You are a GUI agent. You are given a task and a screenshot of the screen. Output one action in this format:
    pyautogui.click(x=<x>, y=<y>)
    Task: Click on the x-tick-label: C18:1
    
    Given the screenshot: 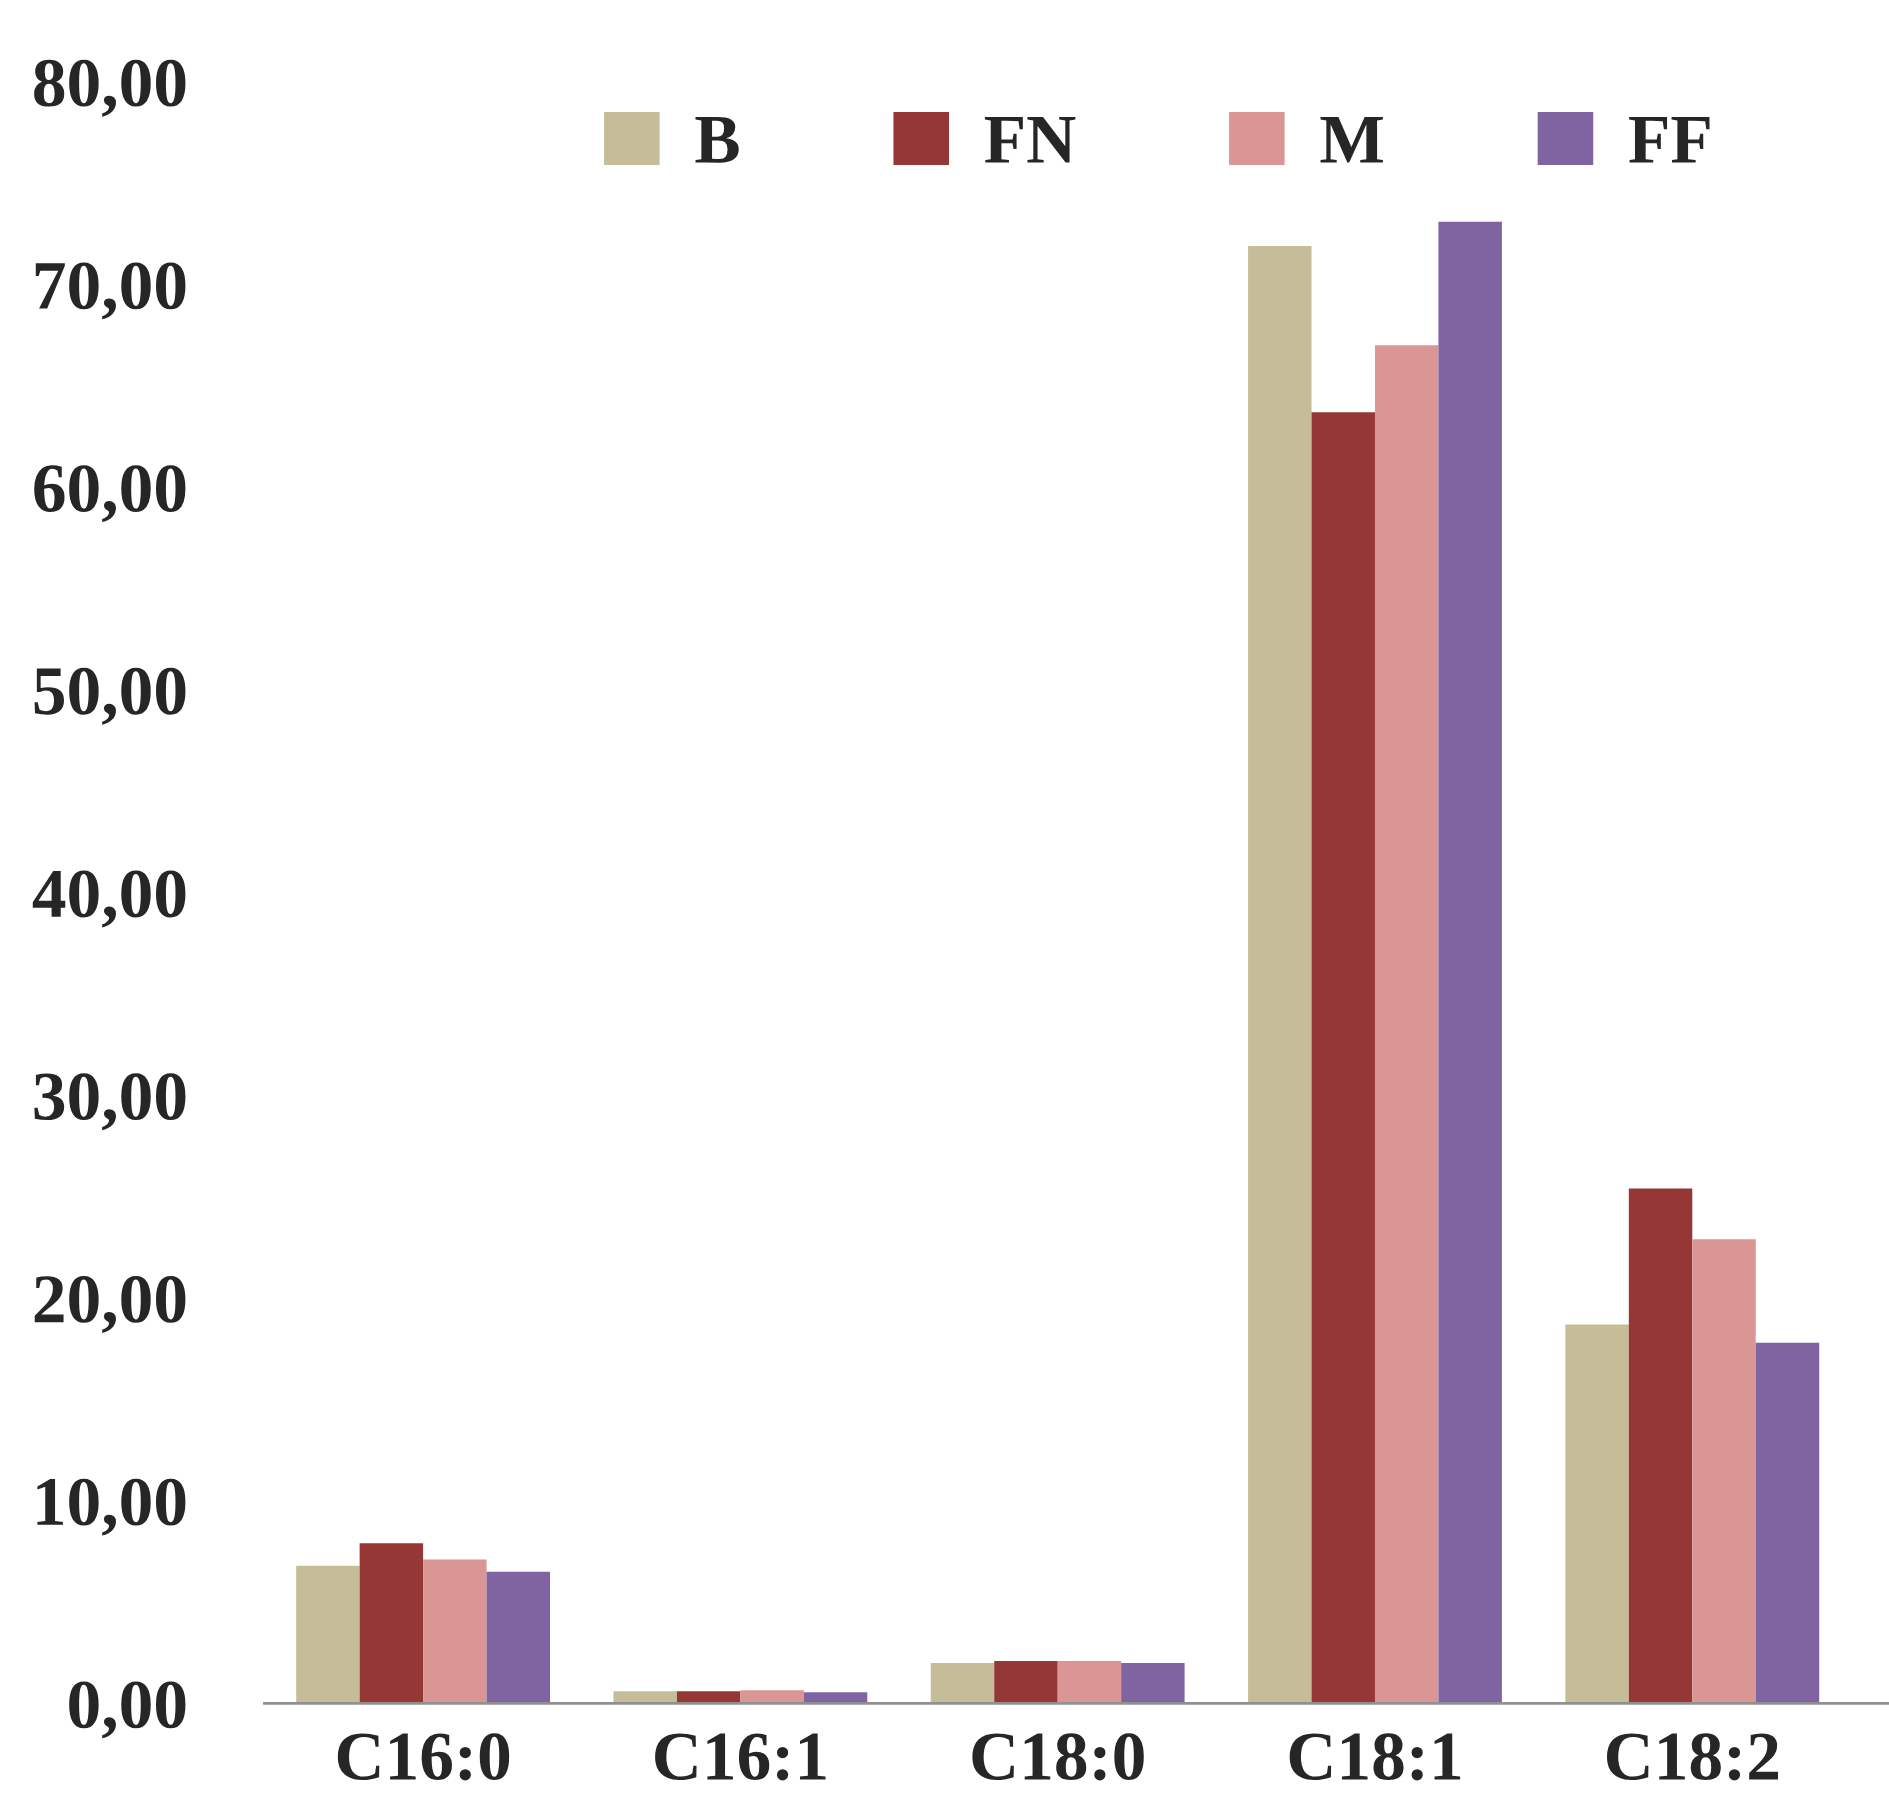 What is the action you would take?
    pyautogui.click(x=1375, y=1757)
    